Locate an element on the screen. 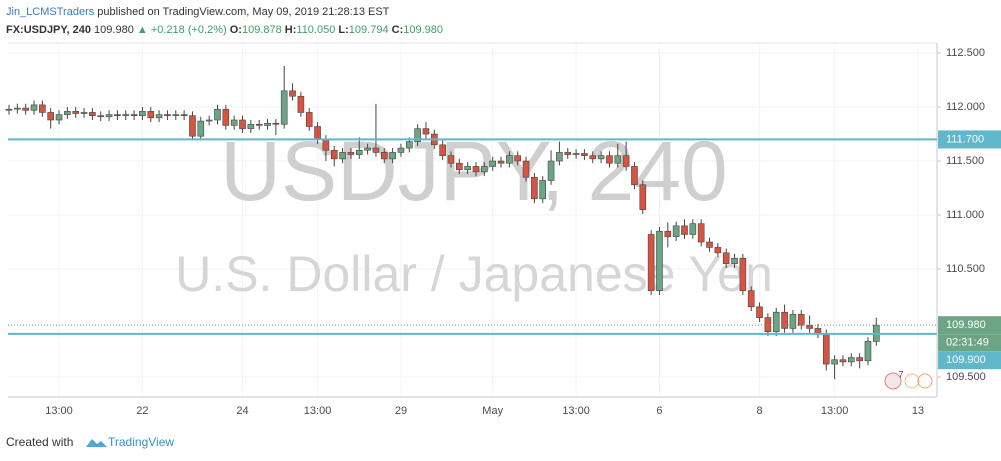  o-value: 109.878 is located at coordinates (262, 30).